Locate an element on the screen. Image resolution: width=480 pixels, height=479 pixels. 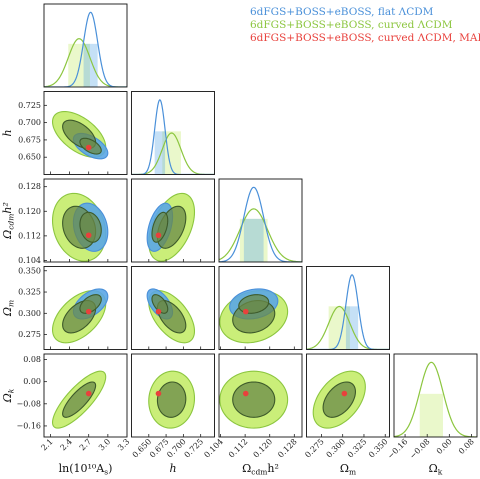
y-tick-label: 0.675 is located at coordinates (29, 139).